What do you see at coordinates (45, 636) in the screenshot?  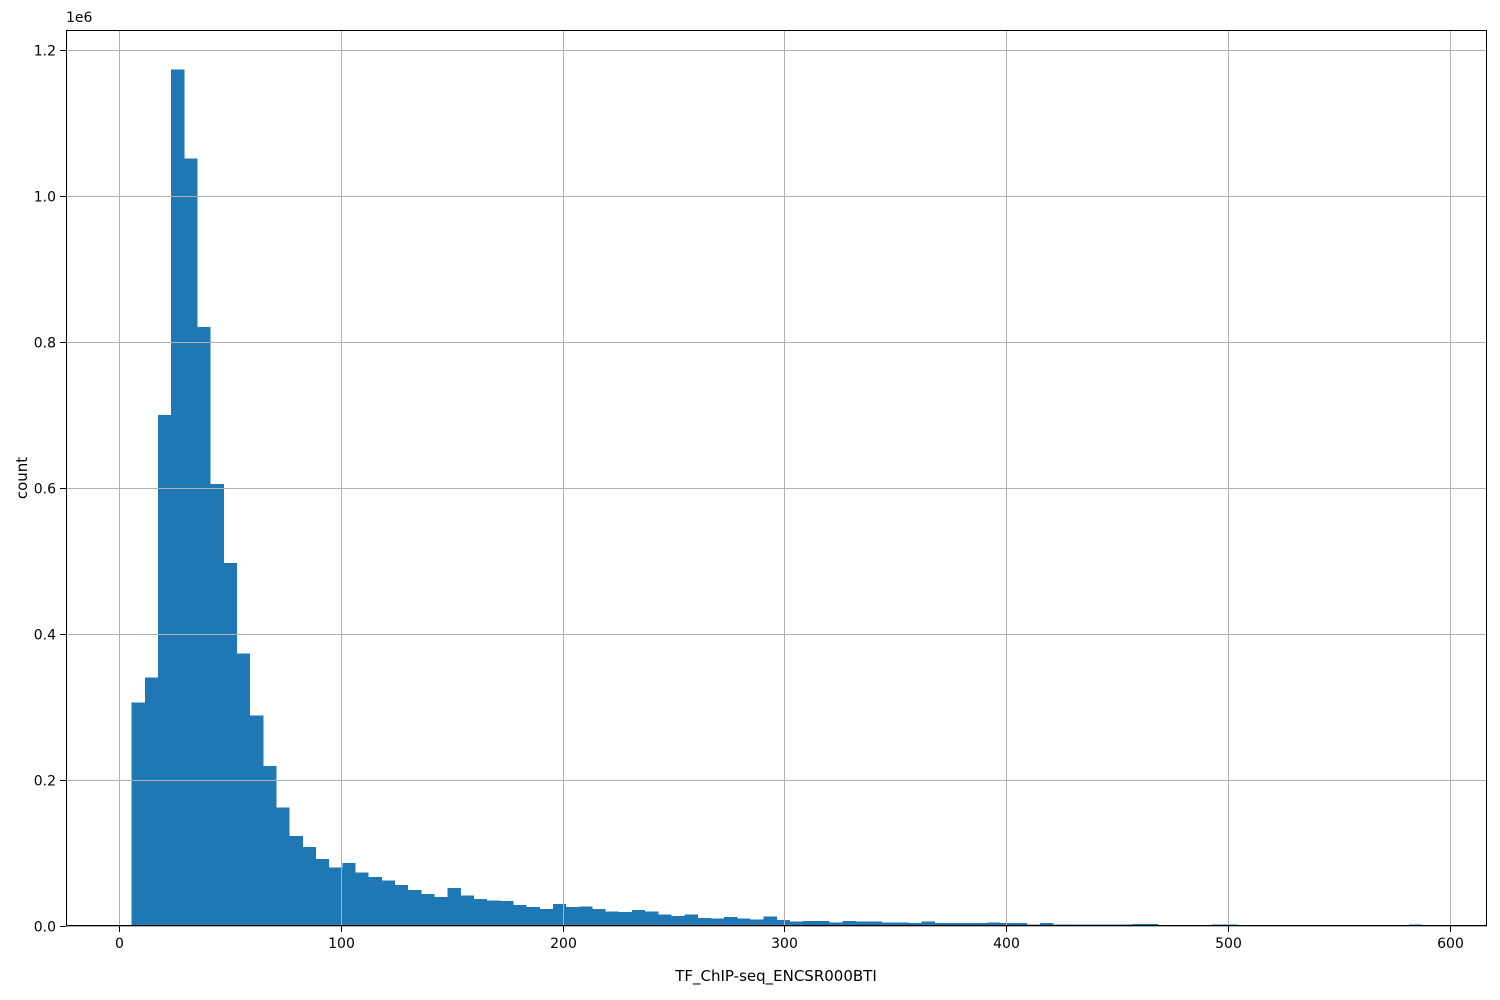 I see `y-tick-label: 0.4` at bounding box center [45, 636].